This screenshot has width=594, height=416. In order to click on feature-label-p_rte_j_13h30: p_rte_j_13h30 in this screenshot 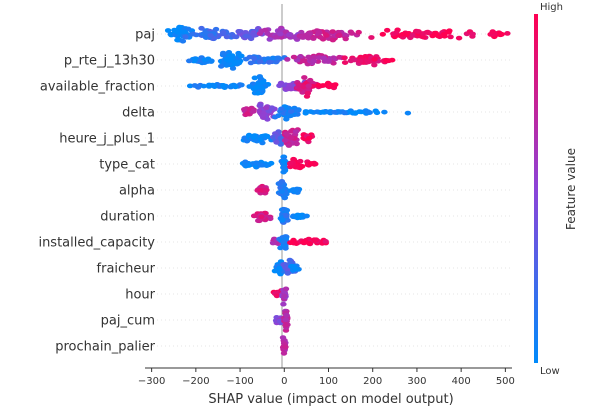, I will do `click(109, 61)`.